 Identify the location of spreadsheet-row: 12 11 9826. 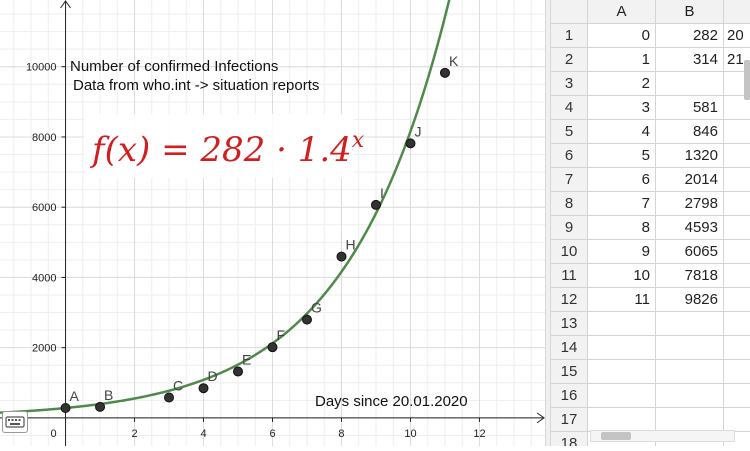
(650, 300).